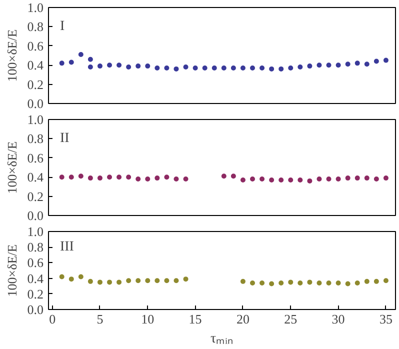 This screenshot has width=399, height=349. Describe the element at coordinates (222, 339) in the screenshot. I see `x-axis-title: τₘᵢₙ` at that location.